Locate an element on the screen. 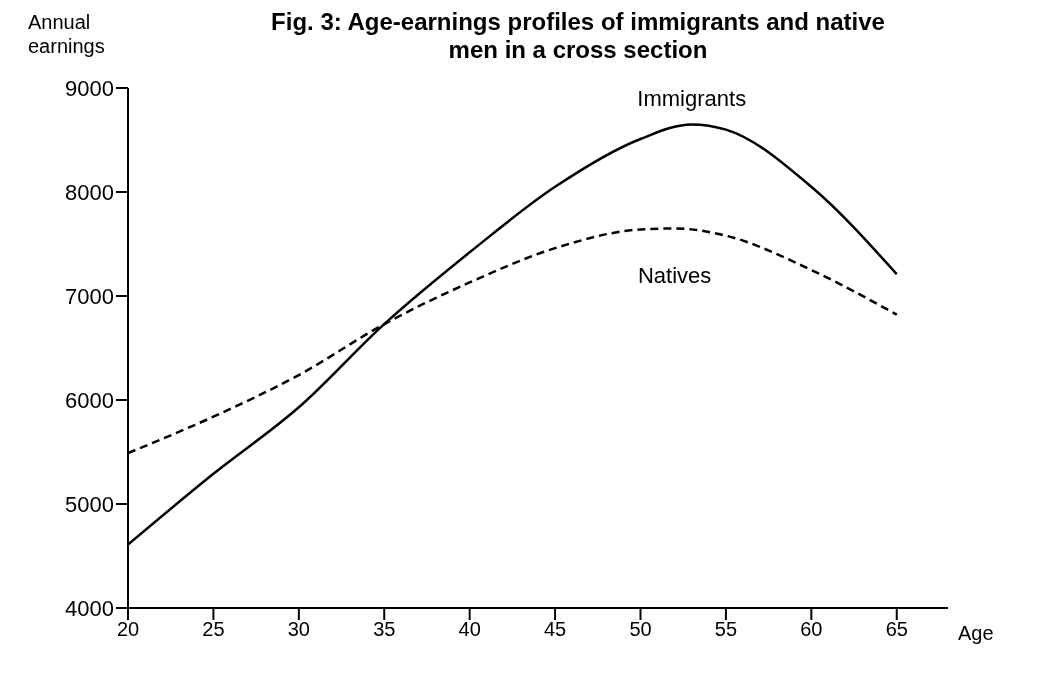 The image size is (1044, 696). chart-title: Fig. 3: Age-earnings profiles of immigrants and native men in a cross section is located at coordinates (578, 36).